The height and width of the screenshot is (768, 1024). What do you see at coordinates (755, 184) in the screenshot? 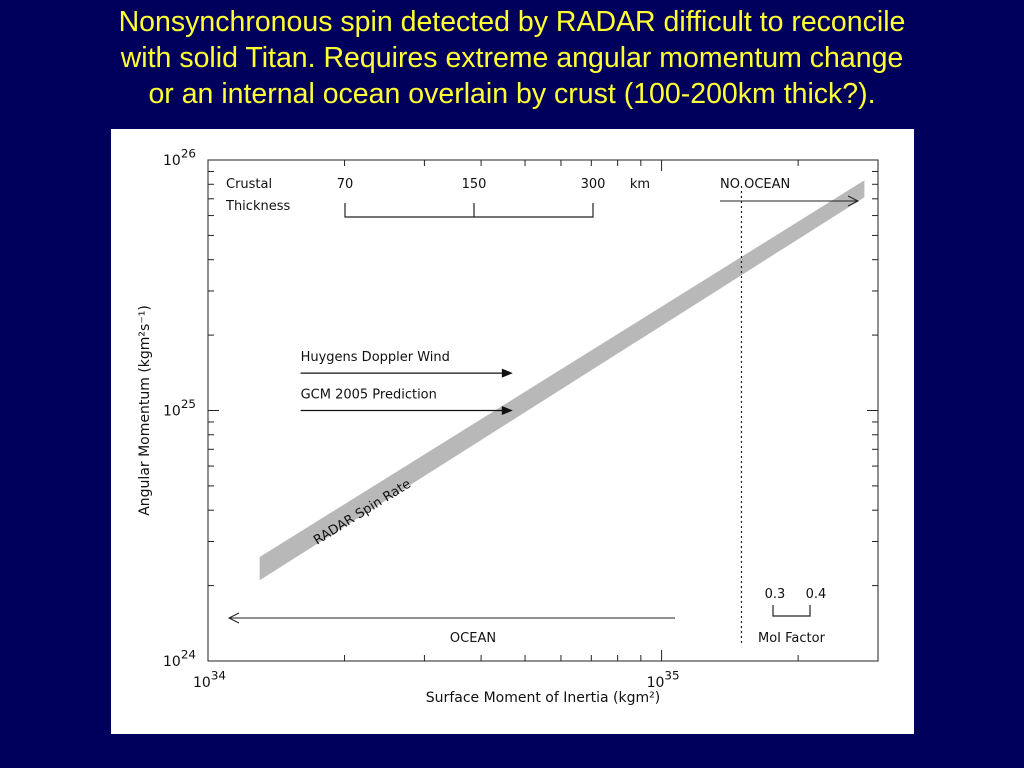
I see `no-ocean-label: NO OCEAN` at bounding box center [755, 184].